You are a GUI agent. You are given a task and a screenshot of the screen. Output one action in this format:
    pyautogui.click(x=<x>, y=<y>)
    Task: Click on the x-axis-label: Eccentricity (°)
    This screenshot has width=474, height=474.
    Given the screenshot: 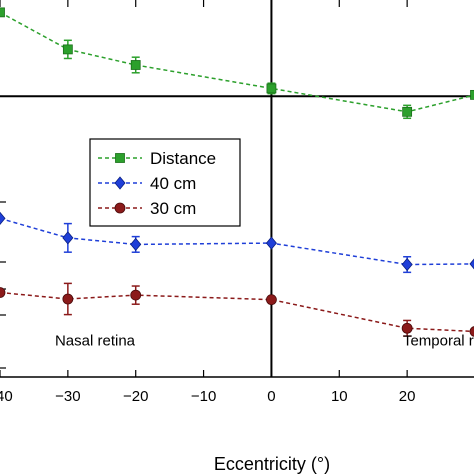 What is the action you would take?
    pyautogui.click(x=272, y=464)
    